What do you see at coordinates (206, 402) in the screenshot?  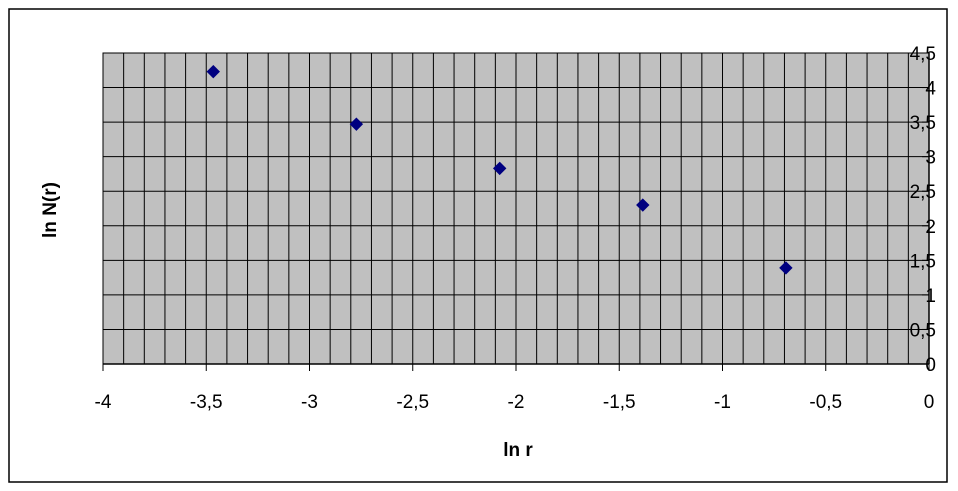 I see `x-tick-label: -3,5` at bounding box center [206, 402].